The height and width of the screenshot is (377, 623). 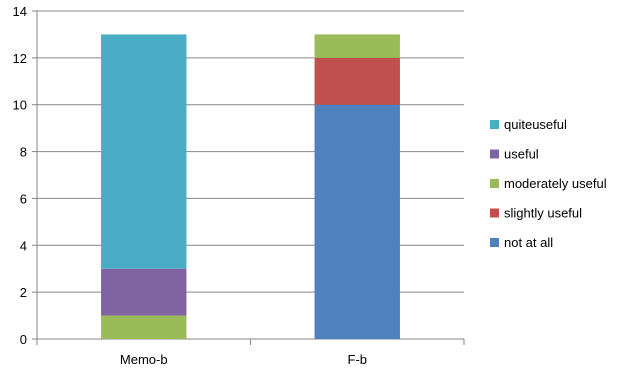 What do you see at coordinates (543, 213) in the screenshot?
I see `legend-label-slightly-useful: slightly useful` at bounding box center [543, 213].